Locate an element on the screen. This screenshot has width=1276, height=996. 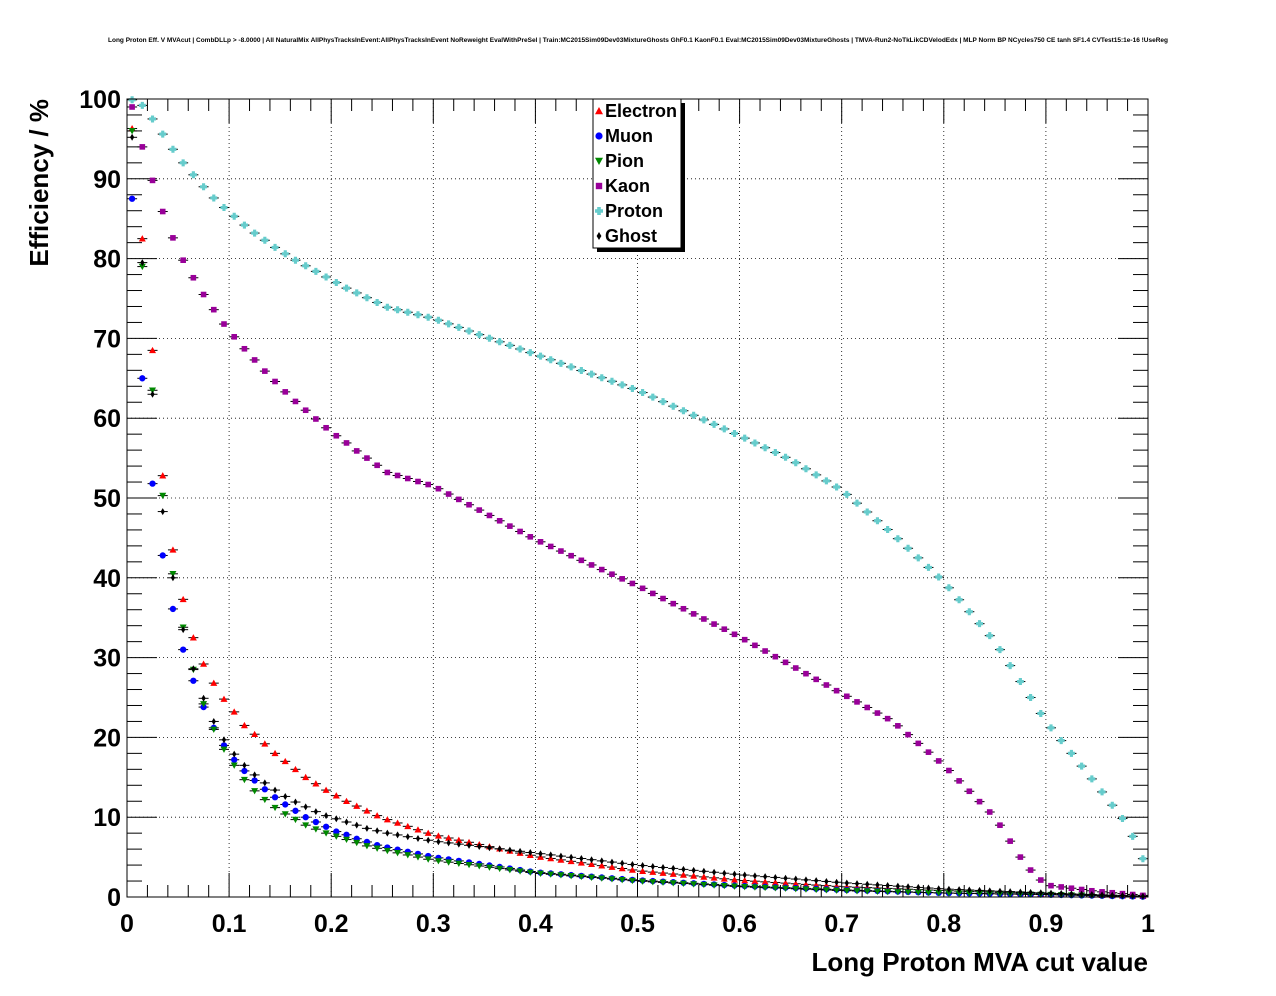
y-tick-label: 70 is located at coordinates (107, 339).